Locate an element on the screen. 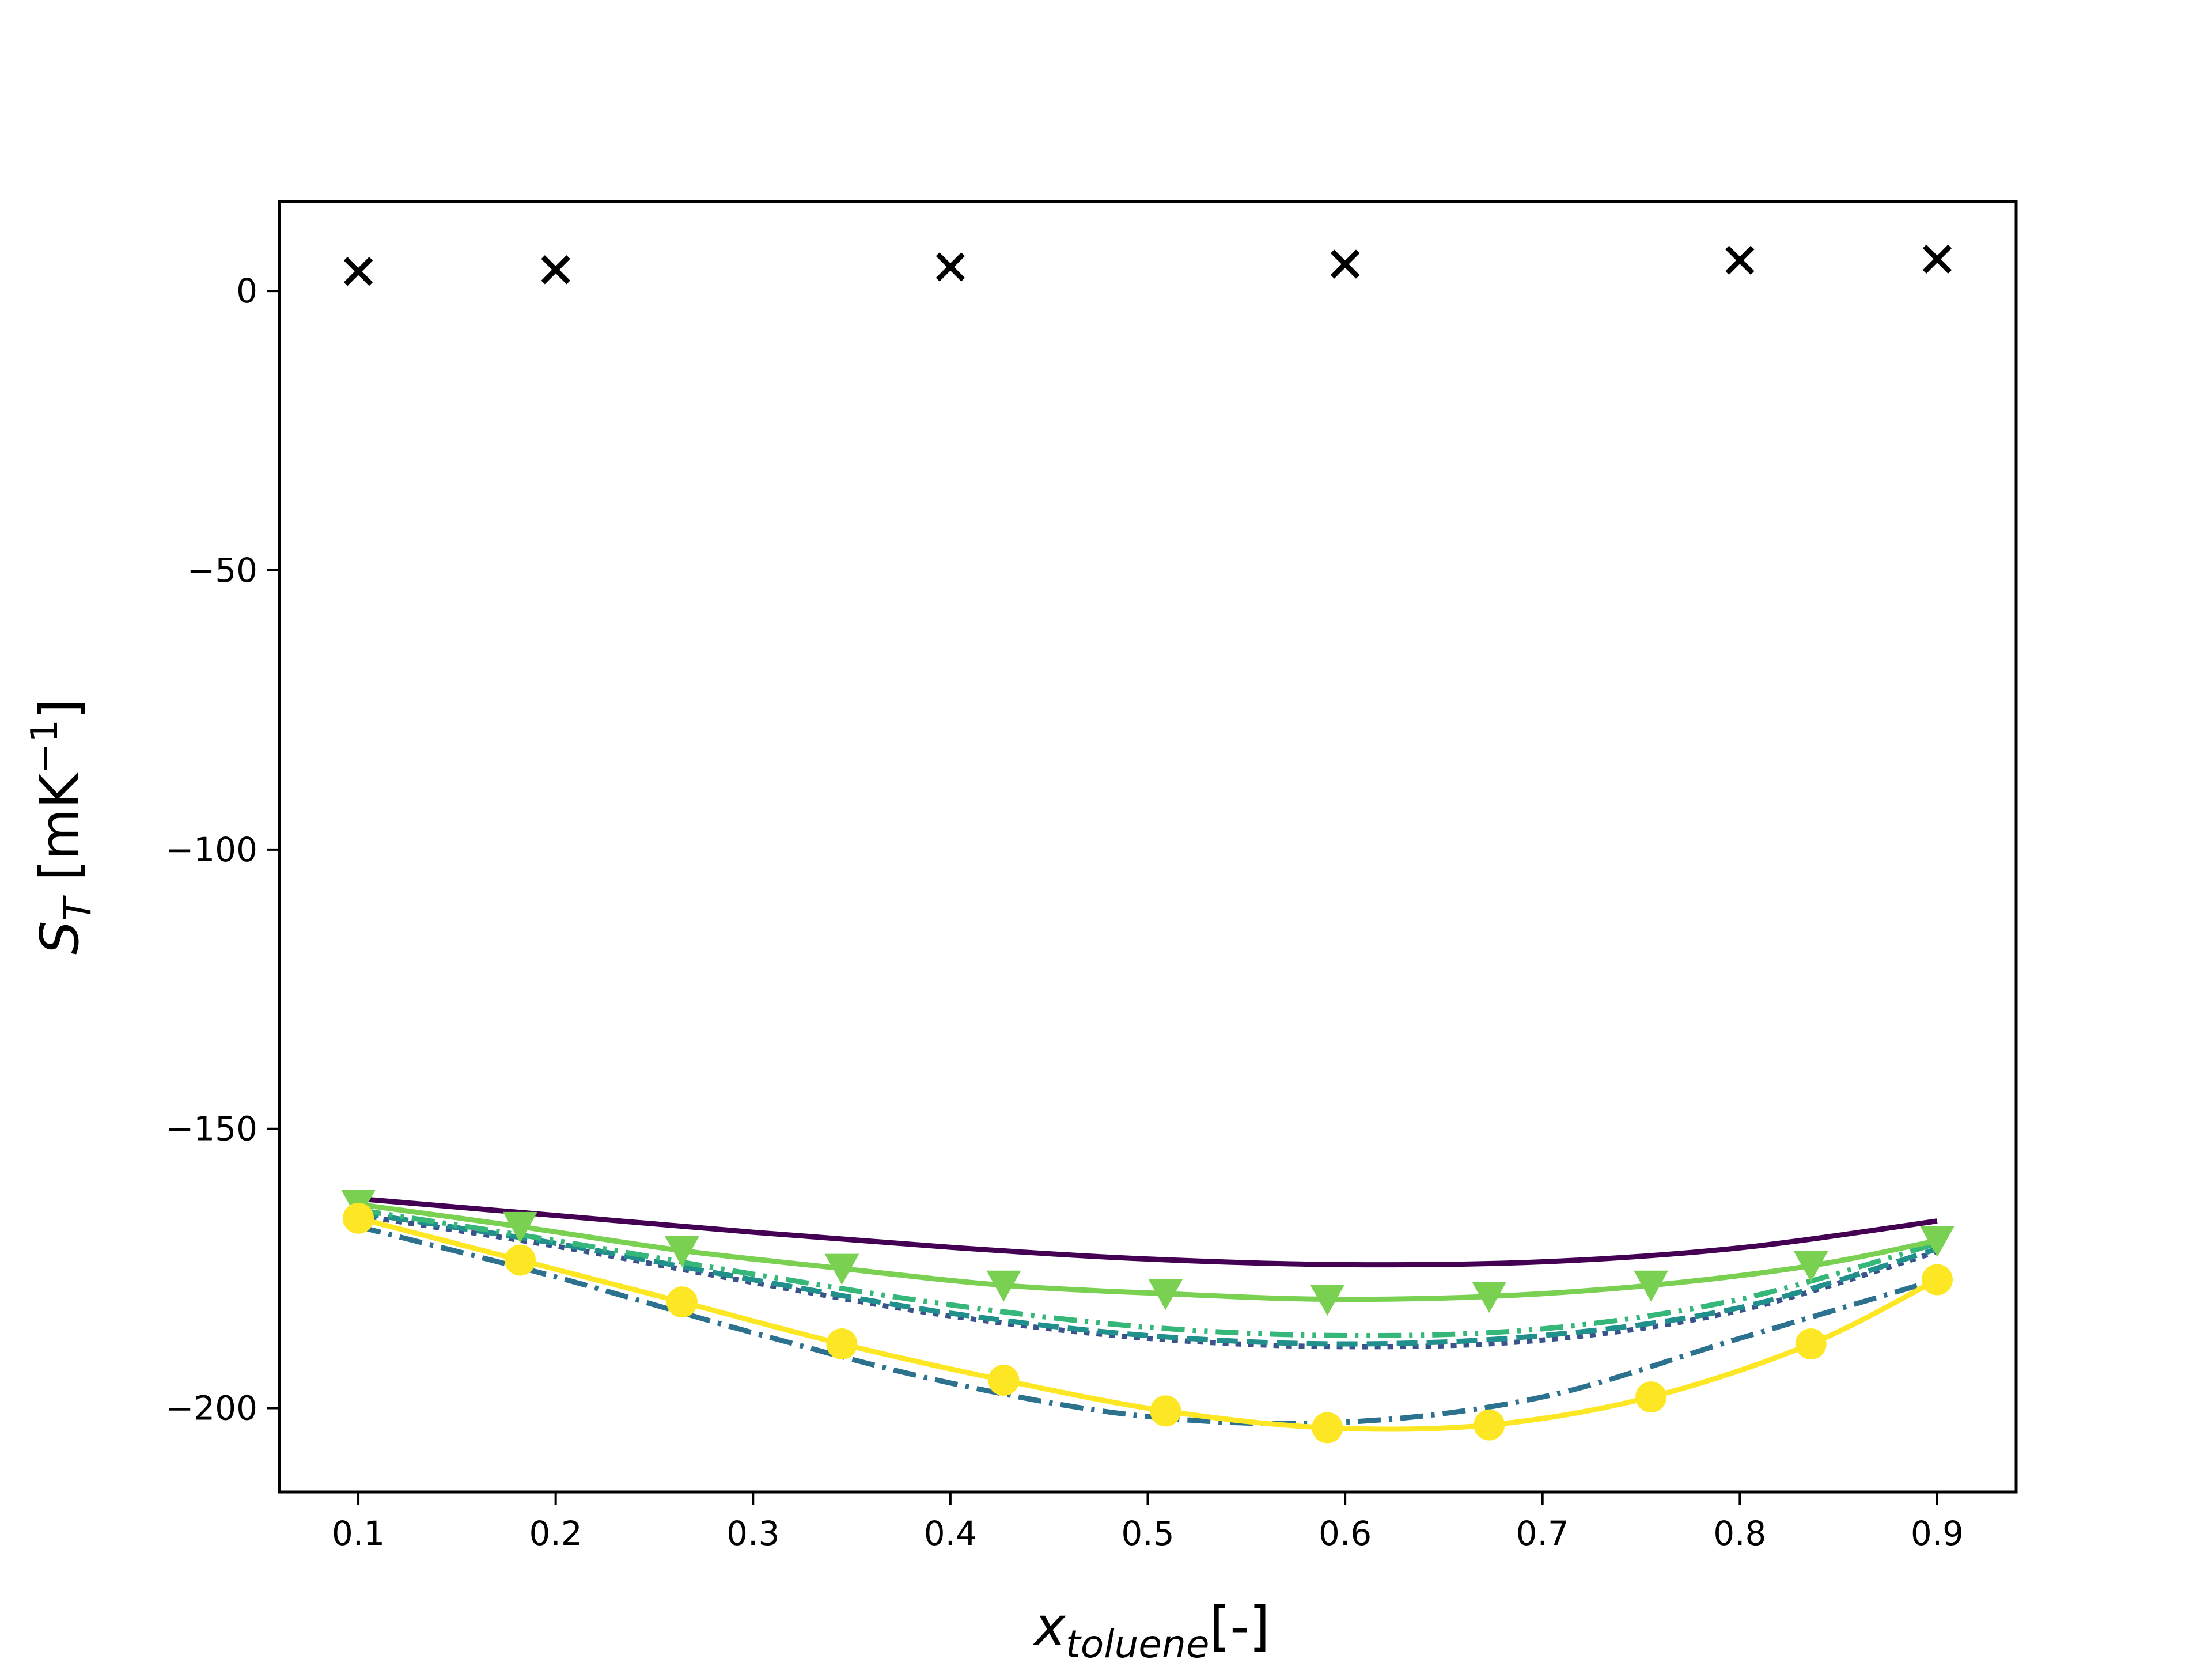 This screenshot has width=2212, height=1659. y-axis-ticks: 0 −50 −100 −150 −200 is located at coordinates (222, 849).